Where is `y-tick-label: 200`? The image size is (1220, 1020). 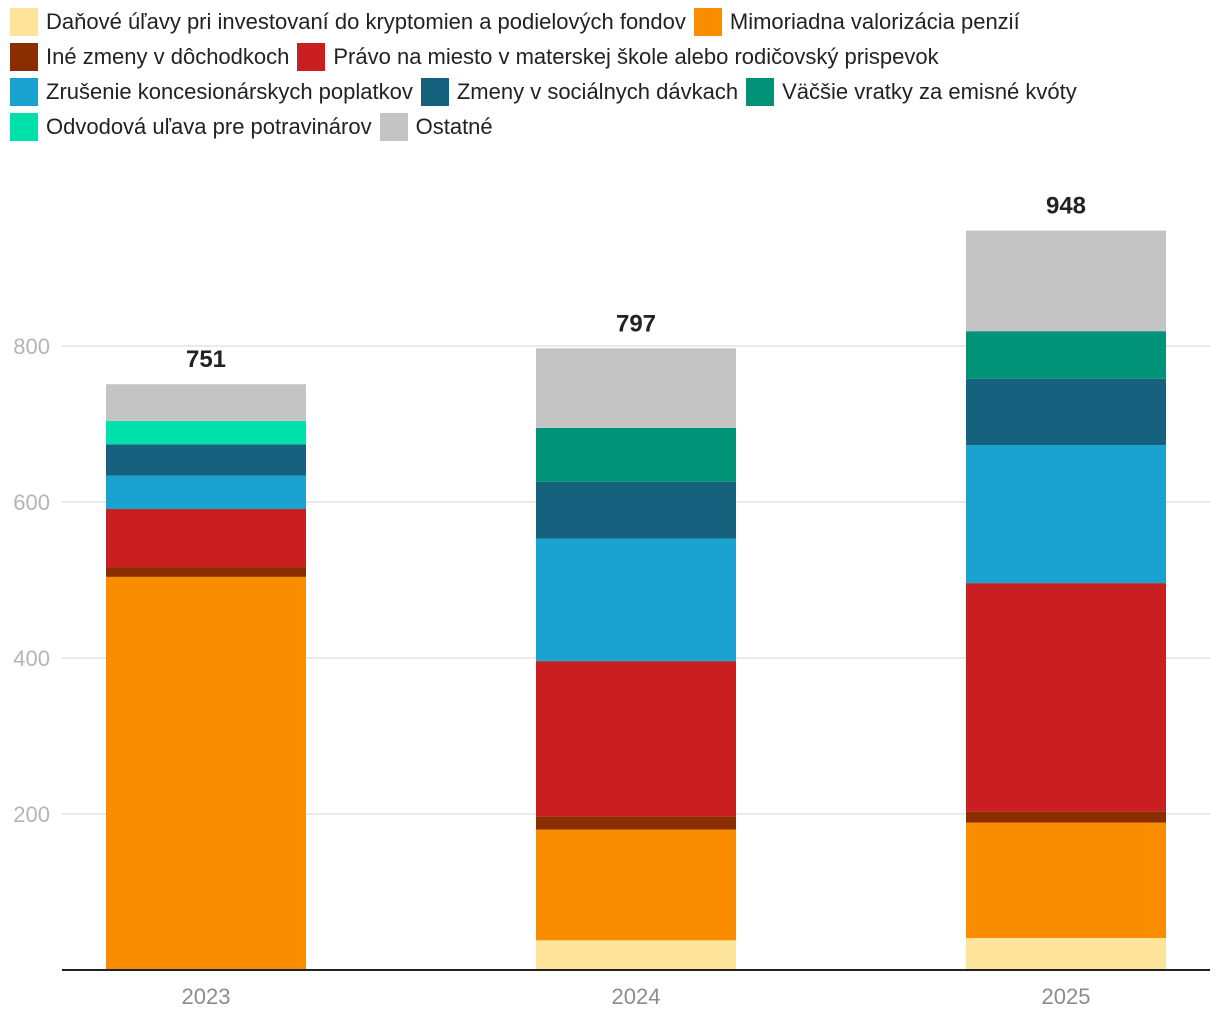
y-tick-label: 200 is located at coordinates (31, 814).